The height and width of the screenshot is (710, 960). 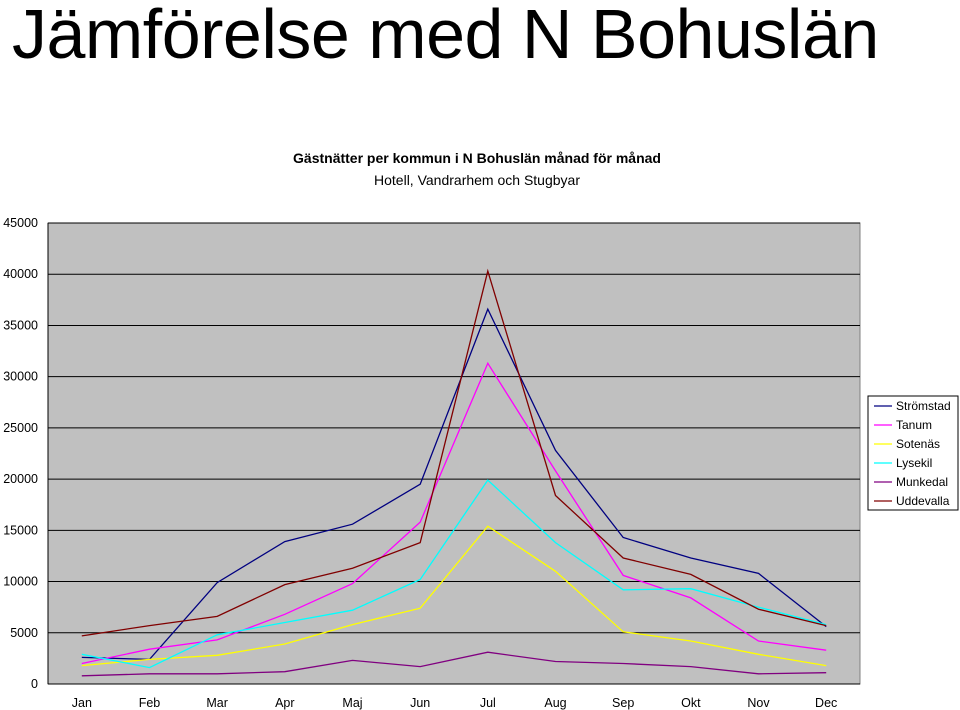 I want to click on legend-label: Sotenäs, so click(x=918, y=444).